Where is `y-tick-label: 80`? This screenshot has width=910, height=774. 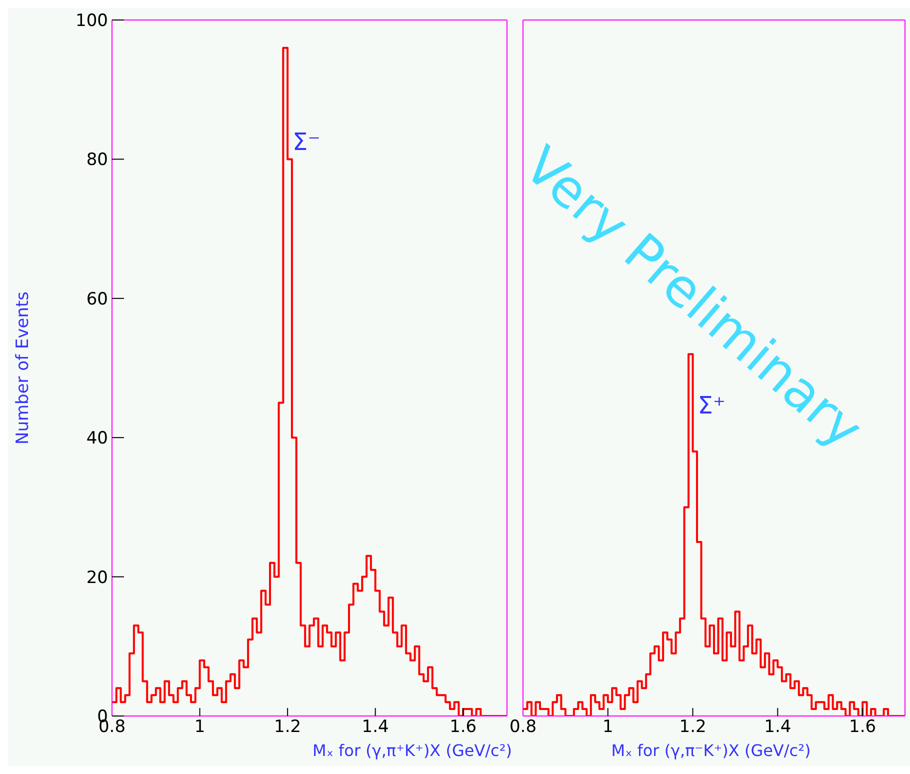 y-tick-label: 80 is located at coordinates (97, 160).